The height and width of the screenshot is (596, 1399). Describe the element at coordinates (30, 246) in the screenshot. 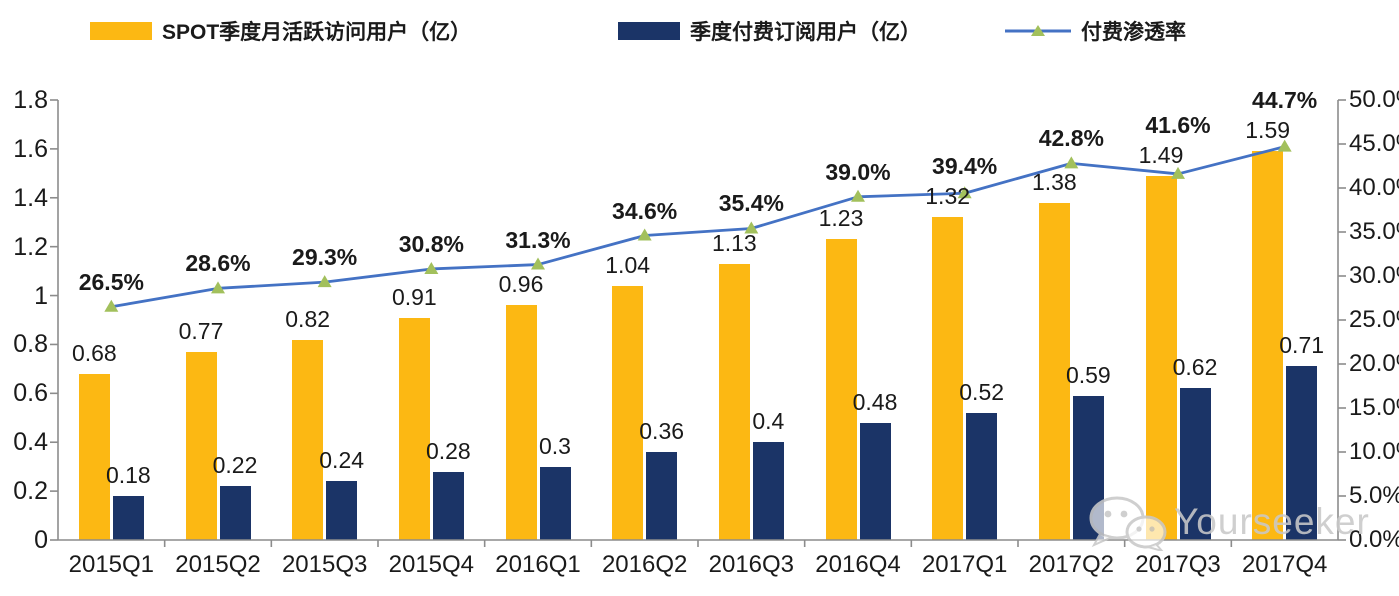

I see `left-axis-tick-label: 1.2` at that location.